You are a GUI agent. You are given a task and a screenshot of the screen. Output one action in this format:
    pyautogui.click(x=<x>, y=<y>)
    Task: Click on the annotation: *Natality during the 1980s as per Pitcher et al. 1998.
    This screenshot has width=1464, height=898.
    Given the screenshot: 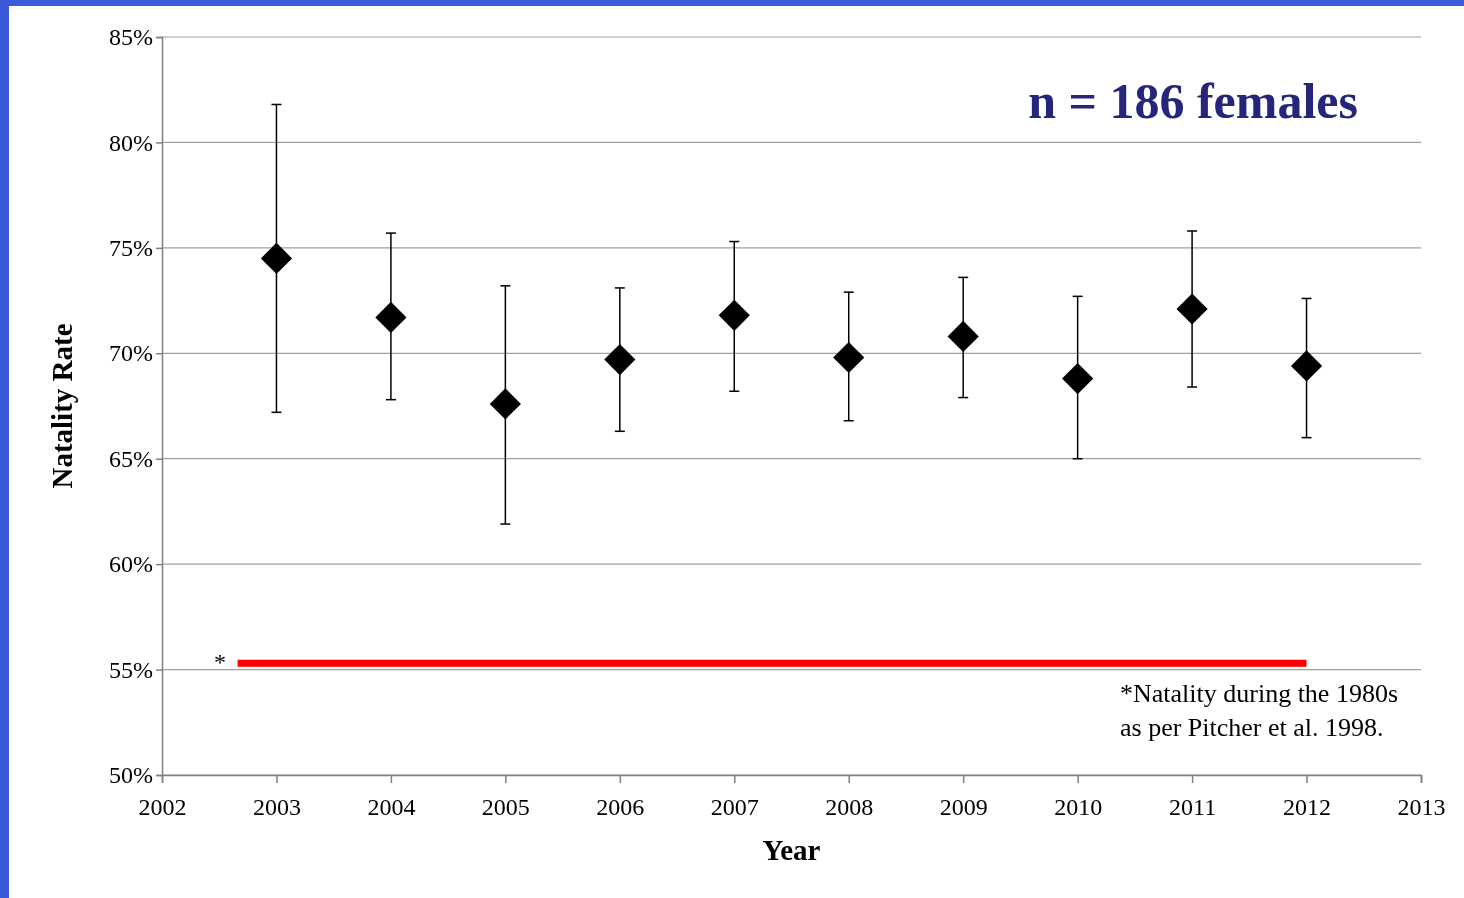 What is the action you would take?
    pyautogui.click(x=1259, y=710)
    